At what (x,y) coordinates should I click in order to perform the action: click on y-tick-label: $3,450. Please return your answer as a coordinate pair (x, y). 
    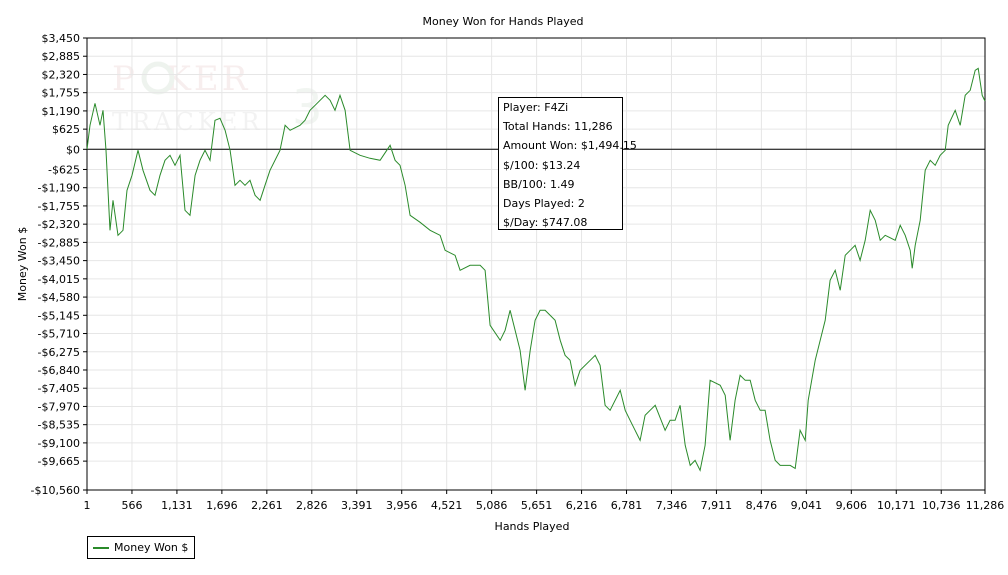
    Looking at the image, I should click on (61, 38).